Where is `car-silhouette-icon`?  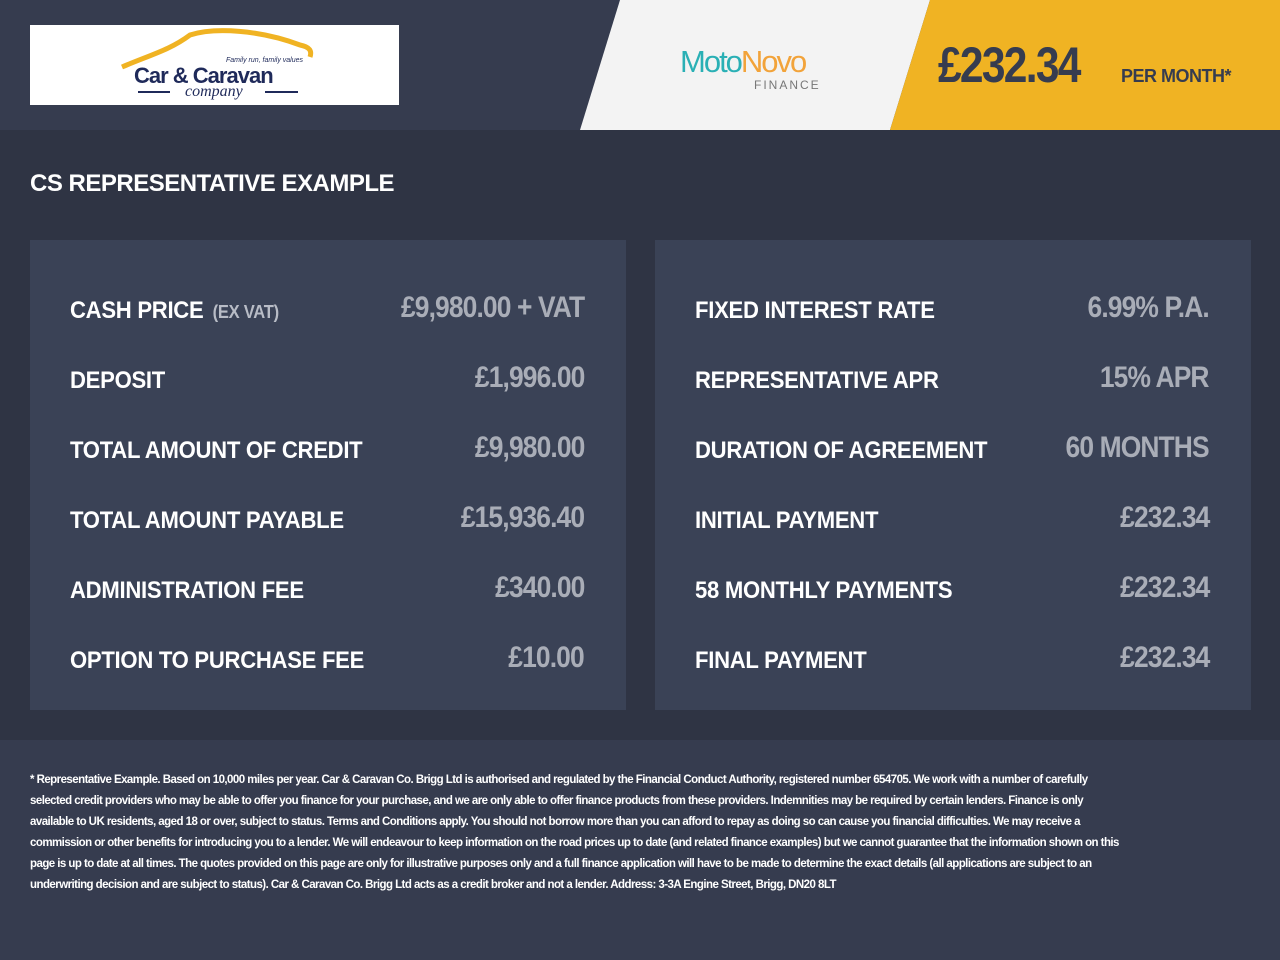 car-silhouette-icon is located at coordinates (217, 60).